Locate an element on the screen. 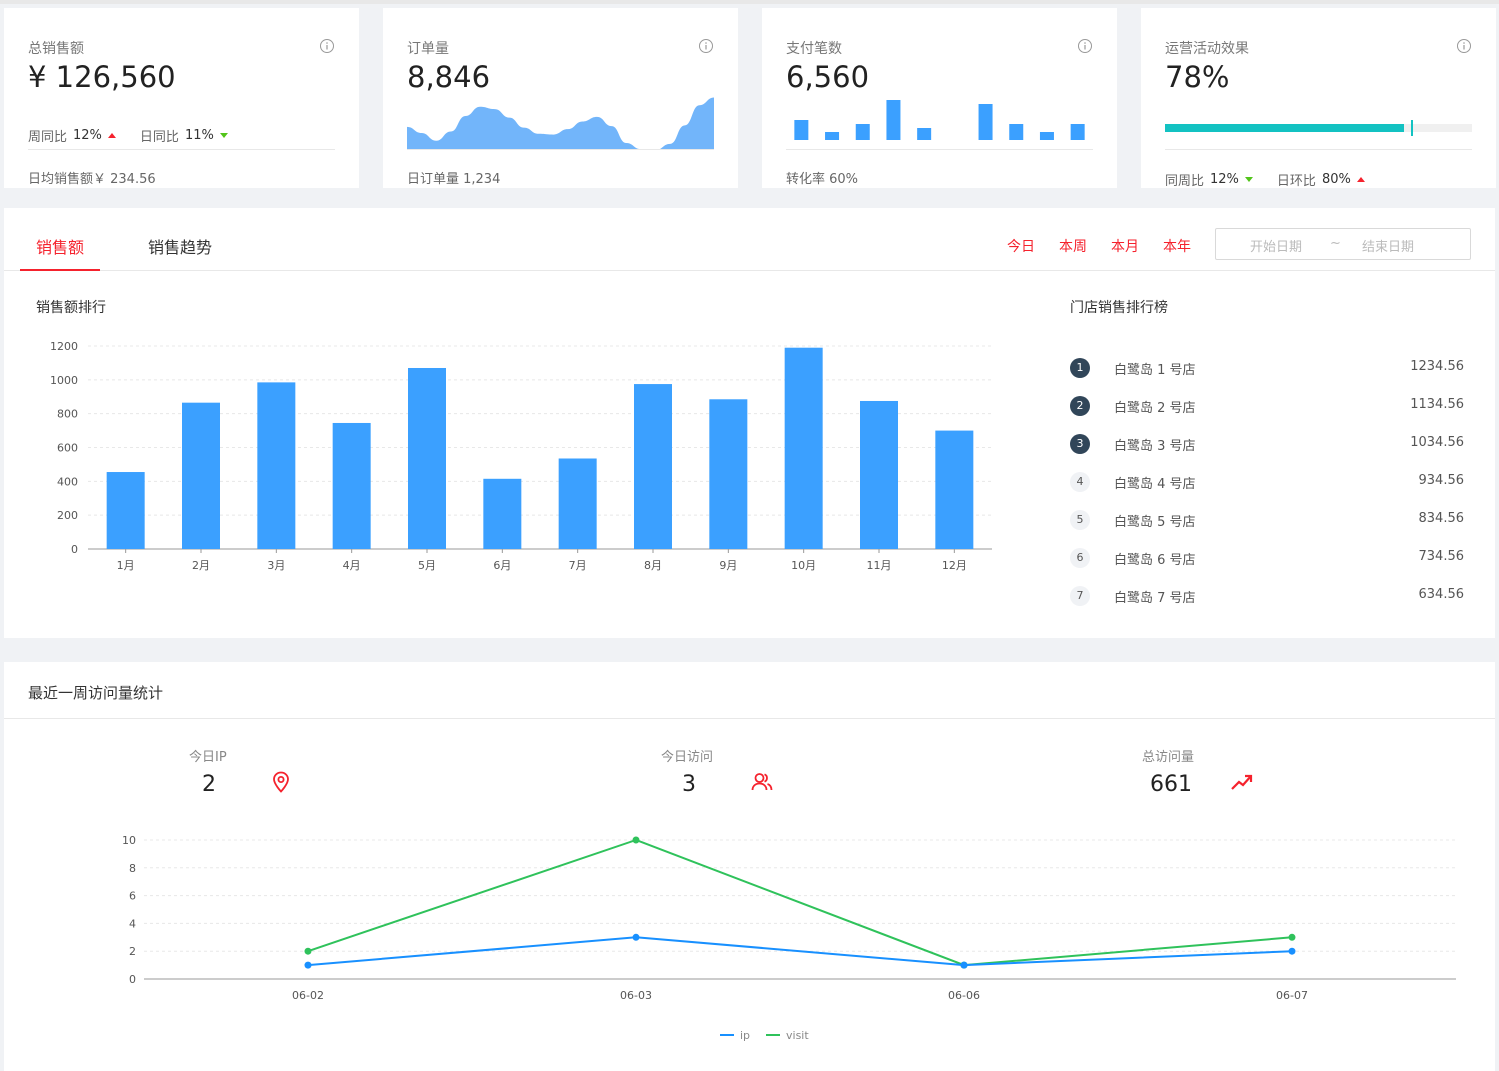 This screenshot has width=1499, height=1071. date-range-picker: 开始日期 ~ 结束日期 is located at coordinates (1343, 244).